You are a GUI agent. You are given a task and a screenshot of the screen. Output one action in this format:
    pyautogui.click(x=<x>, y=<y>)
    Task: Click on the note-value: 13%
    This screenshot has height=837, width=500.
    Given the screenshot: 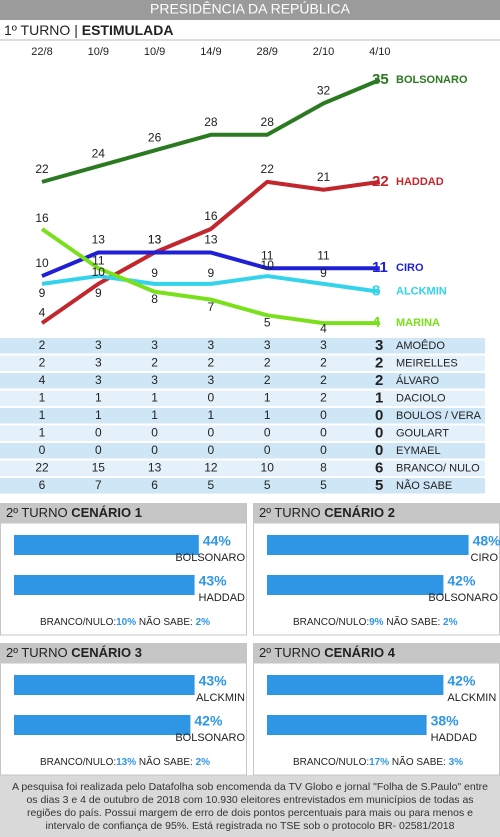 What is the action you would take?
    pyautogui.click(x=126, y=762)
    